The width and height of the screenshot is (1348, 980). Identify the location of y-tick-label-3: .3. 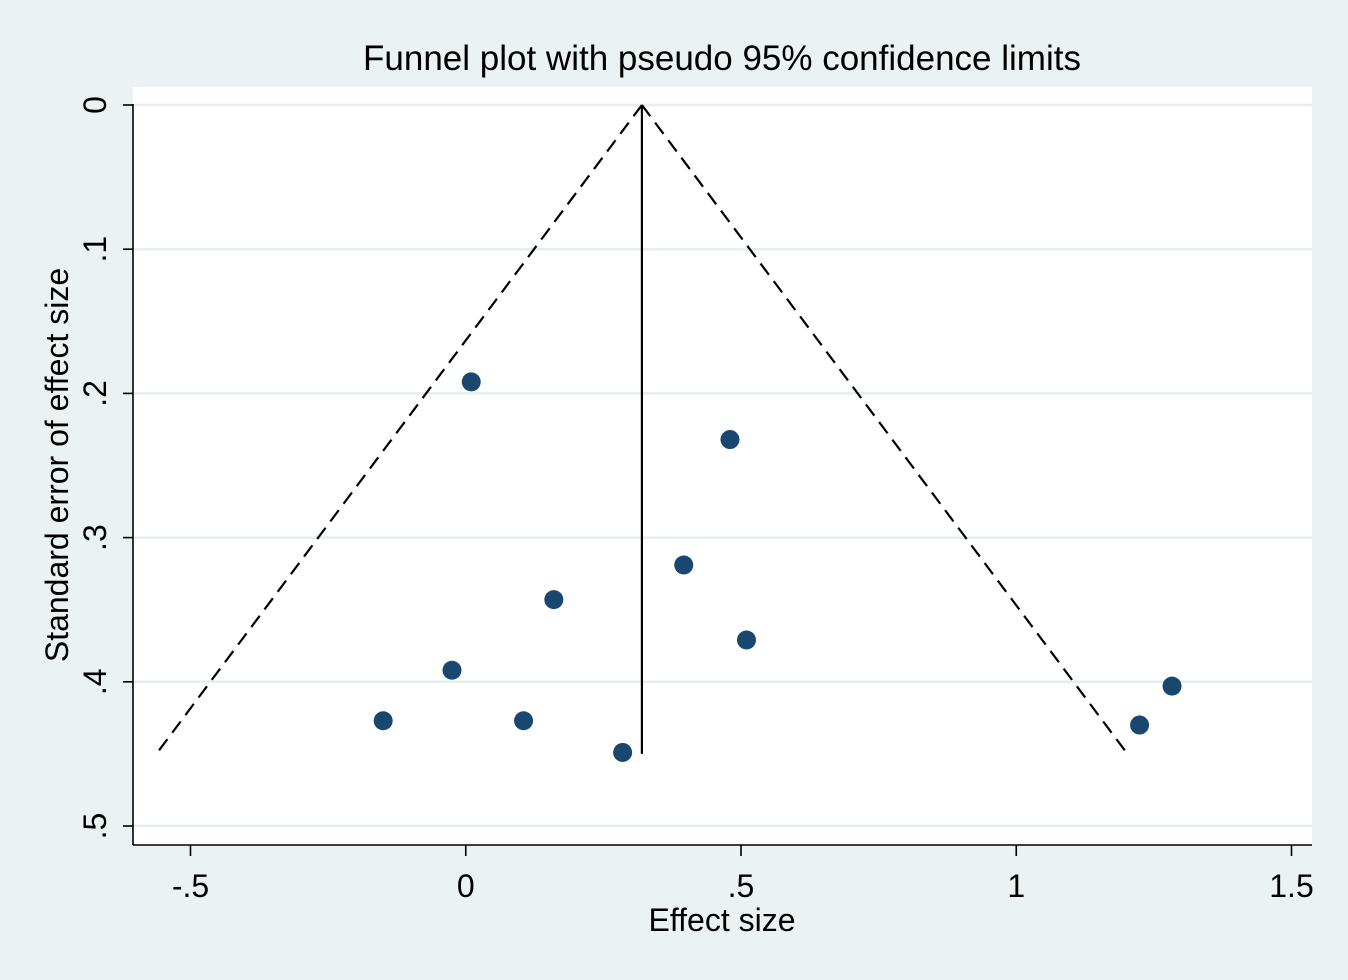
(95, 537).